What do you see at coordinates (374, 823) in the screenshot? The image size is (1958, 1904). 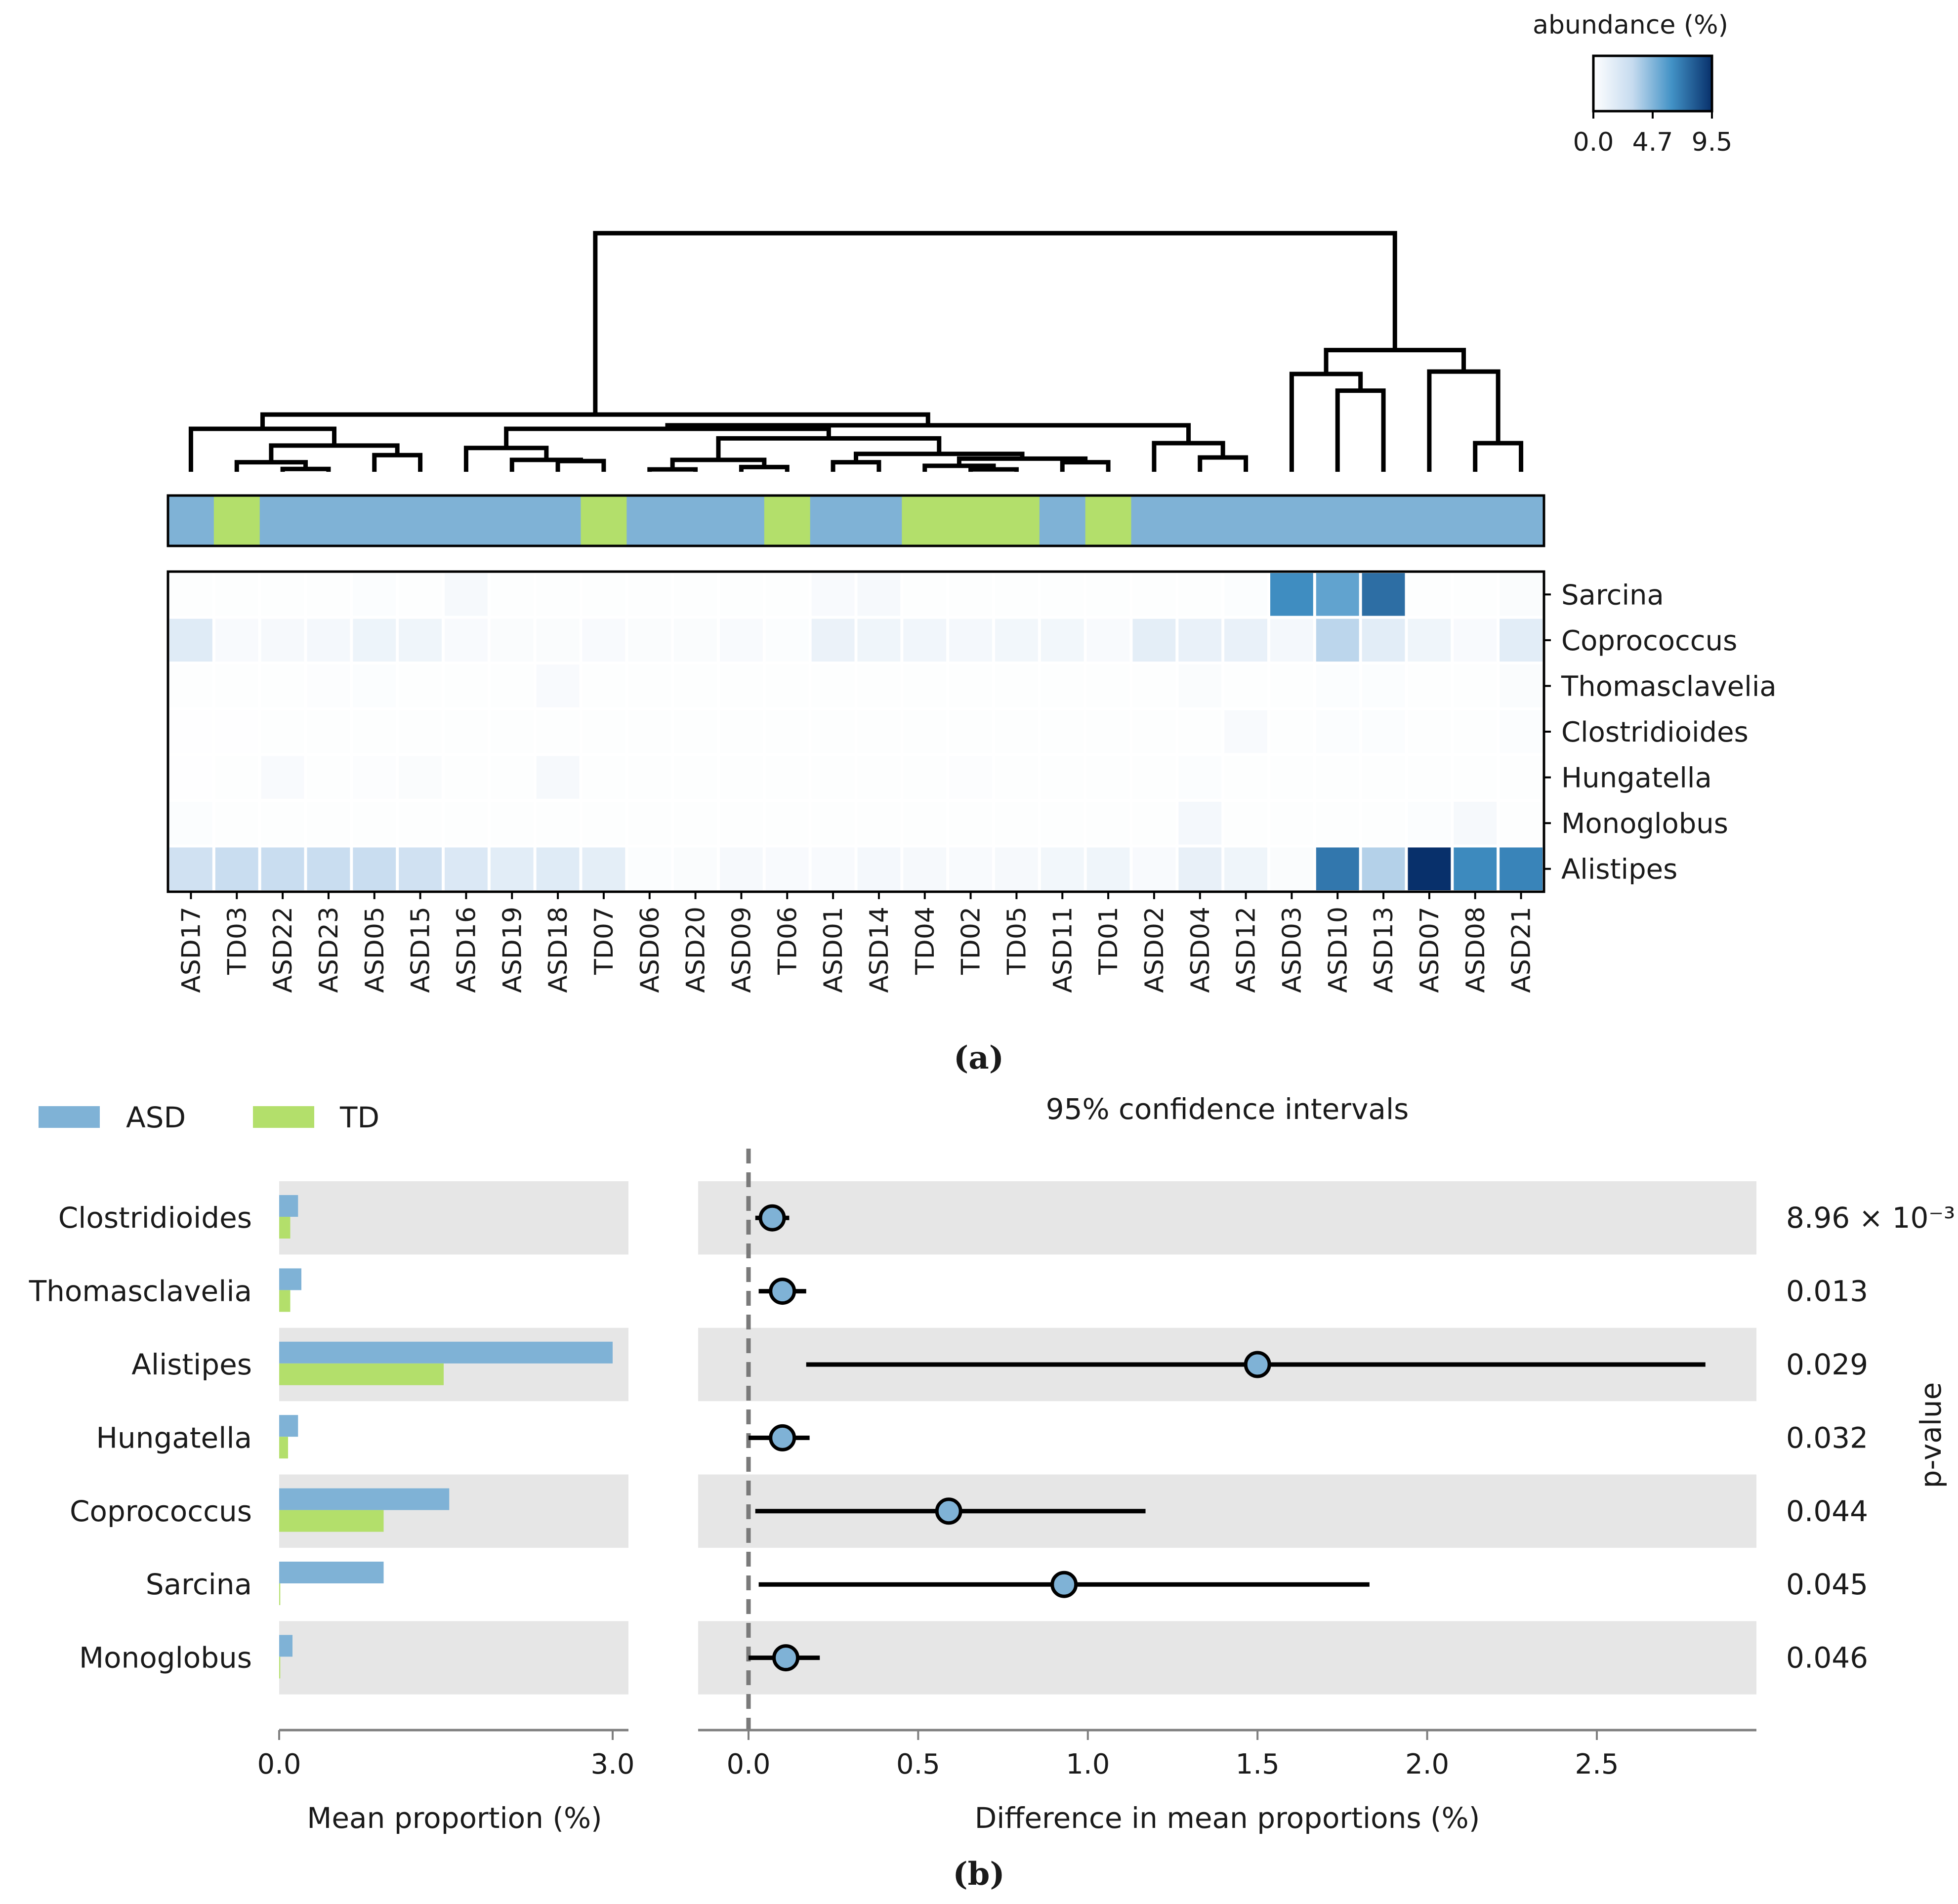 I see `heatmap-cell-Monoglobus-ASD05` at bounding box center [374, 823].